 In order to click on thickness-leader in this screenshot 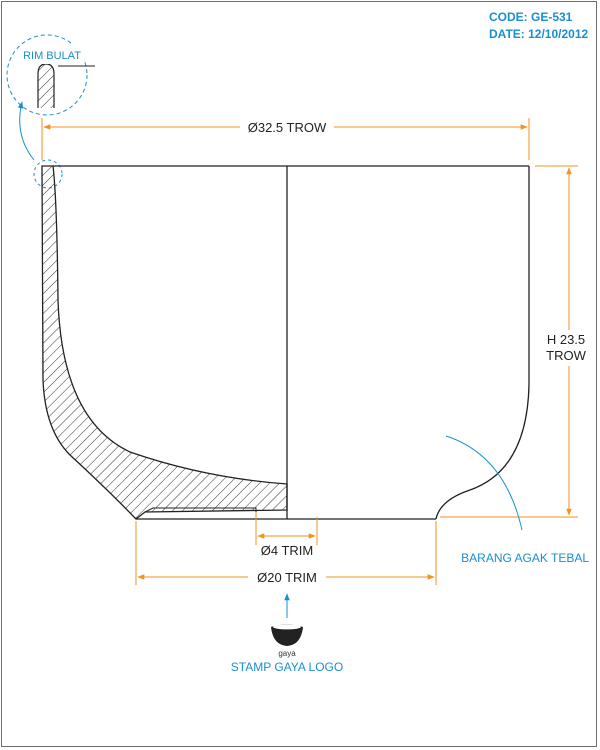, I will do `click(484, 483)`.